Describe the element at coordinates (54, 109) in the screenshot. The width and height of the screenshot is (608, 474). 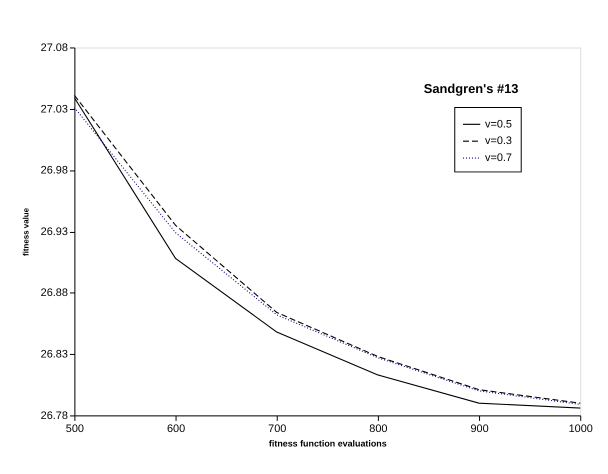
I see `y-tick-label: 27.03` at that location.